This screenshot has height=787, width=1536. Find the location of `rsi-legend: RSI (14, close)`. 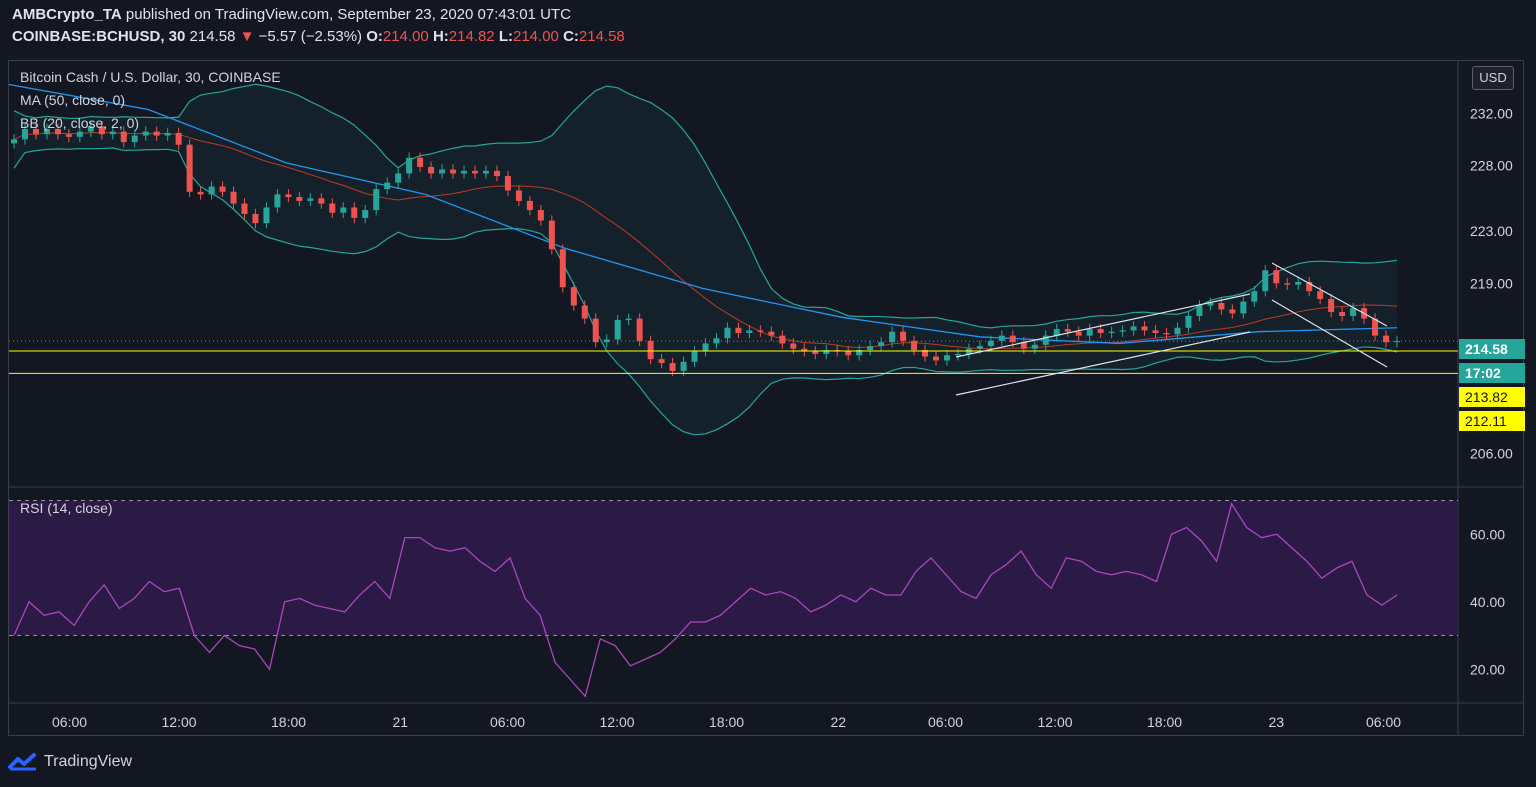

rsi-legend: RSI (14, close) is located at coordinates (66, 508).